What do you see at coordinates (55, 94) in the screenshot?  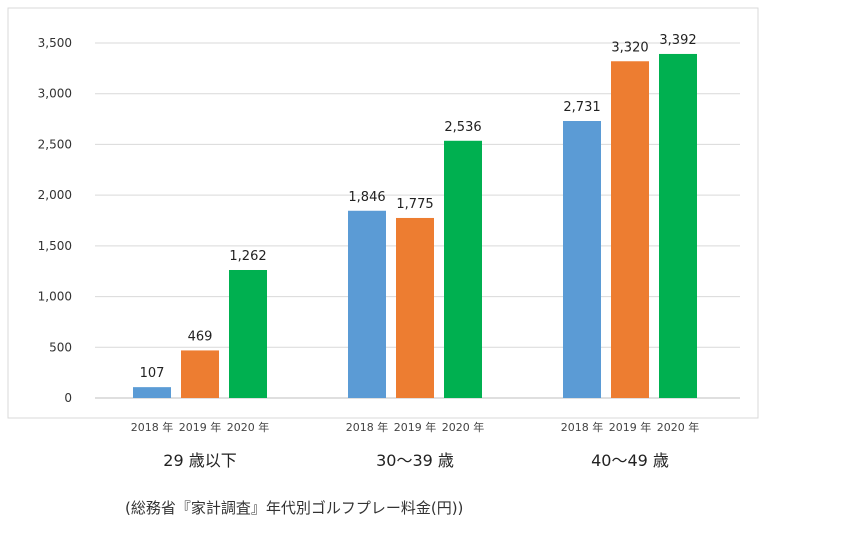 I see `y-tick-label: 3,000` at bounding box center [55, 94].